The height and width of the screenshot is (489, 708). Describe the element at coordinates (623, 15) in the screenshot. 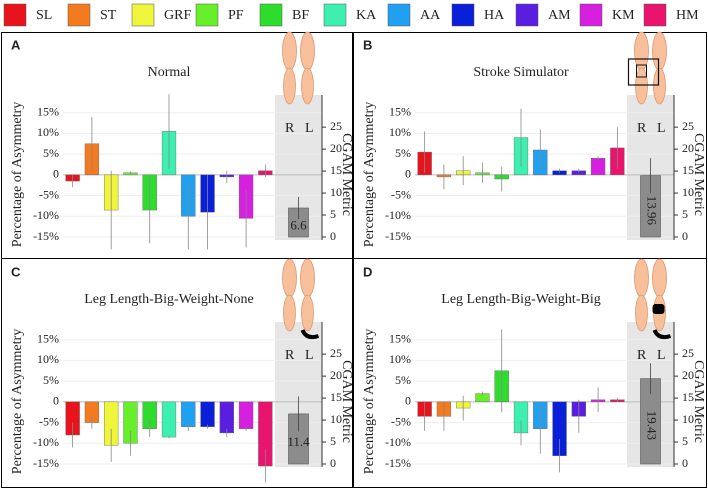

I see `legend-label: KM` at that location.